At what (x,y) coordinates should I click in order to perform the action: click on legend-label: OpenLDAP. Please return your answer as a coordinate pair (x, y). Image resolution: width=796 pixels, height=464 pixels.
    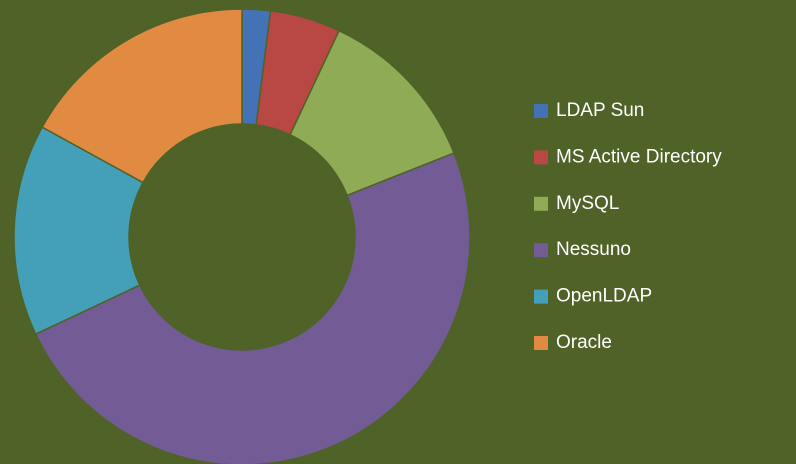
    Looking at the image, I should click on (604, 296).